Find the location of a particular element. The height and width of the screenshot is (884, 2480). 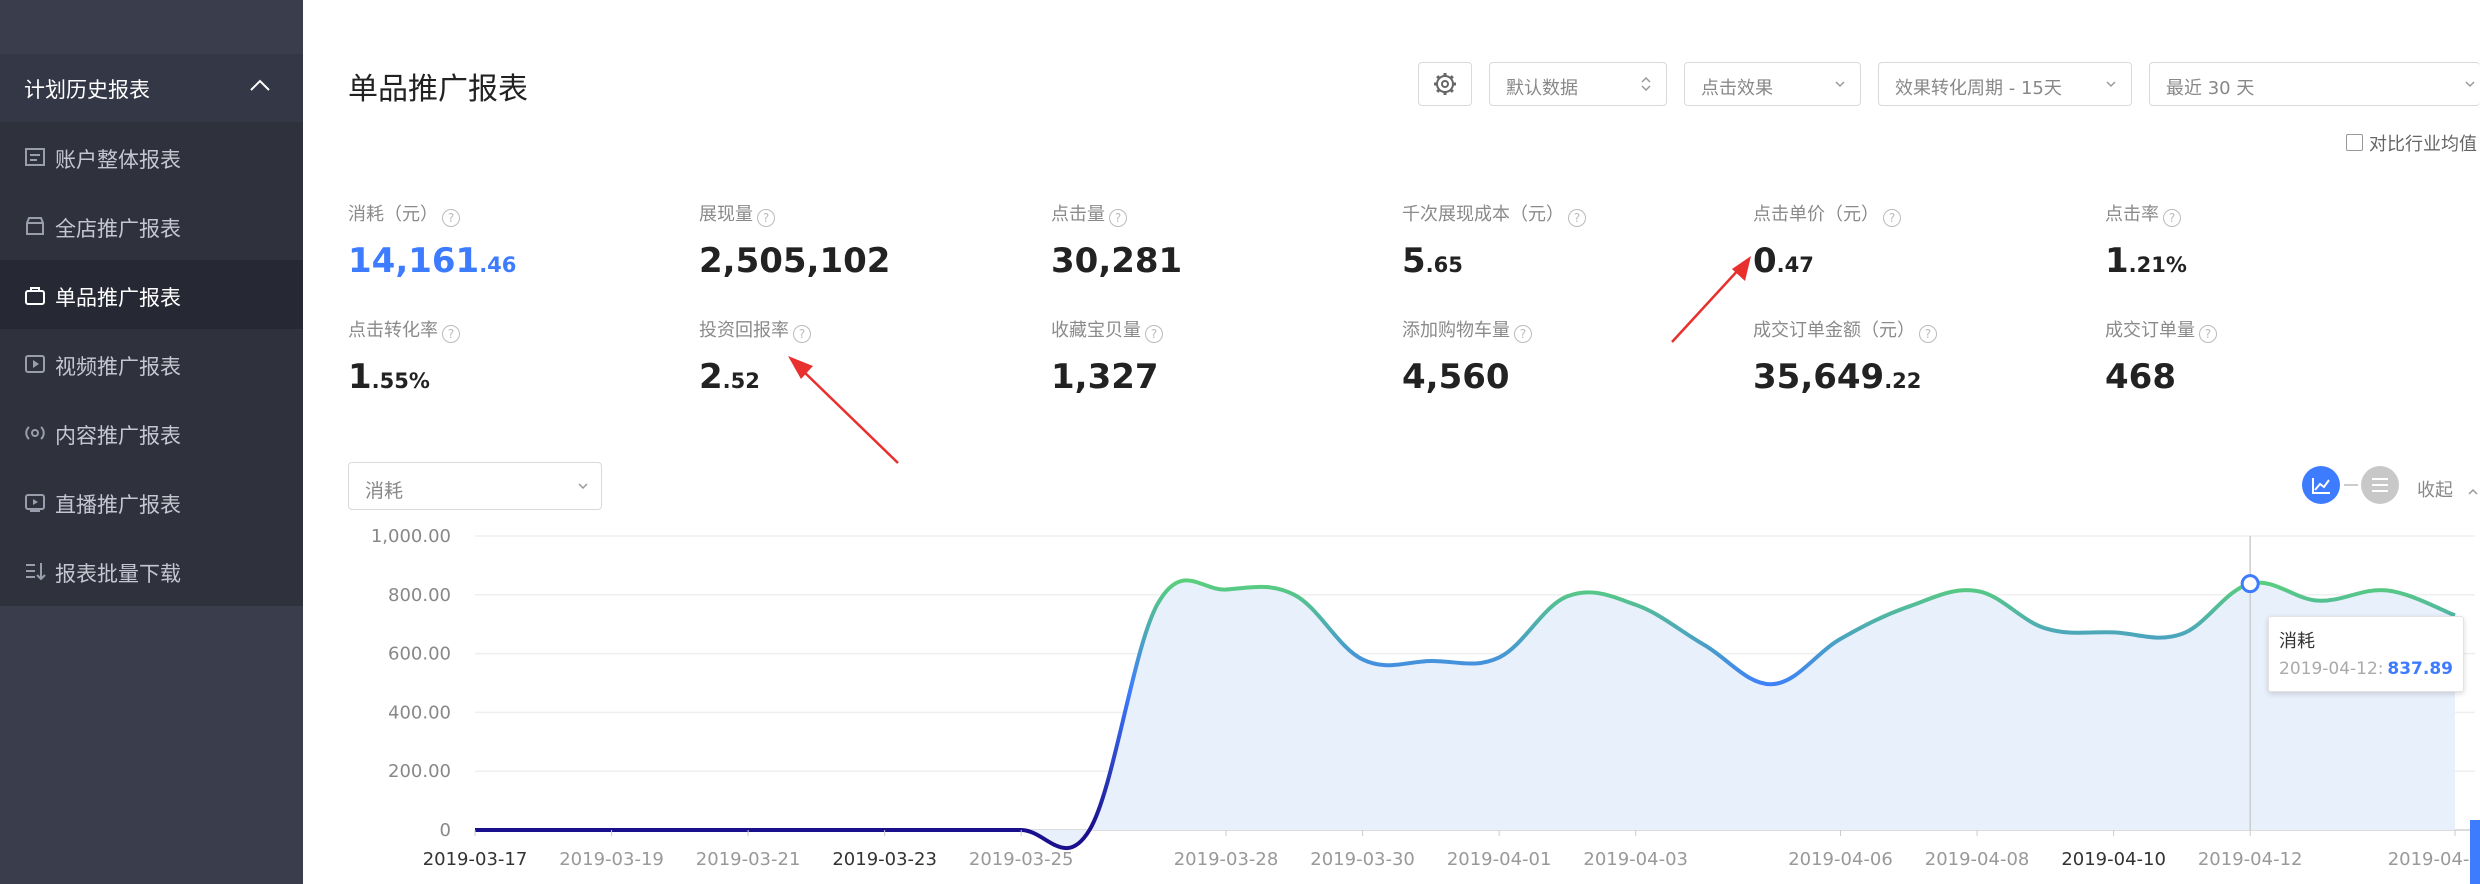

live-icon is located at coordinates (35, 503).